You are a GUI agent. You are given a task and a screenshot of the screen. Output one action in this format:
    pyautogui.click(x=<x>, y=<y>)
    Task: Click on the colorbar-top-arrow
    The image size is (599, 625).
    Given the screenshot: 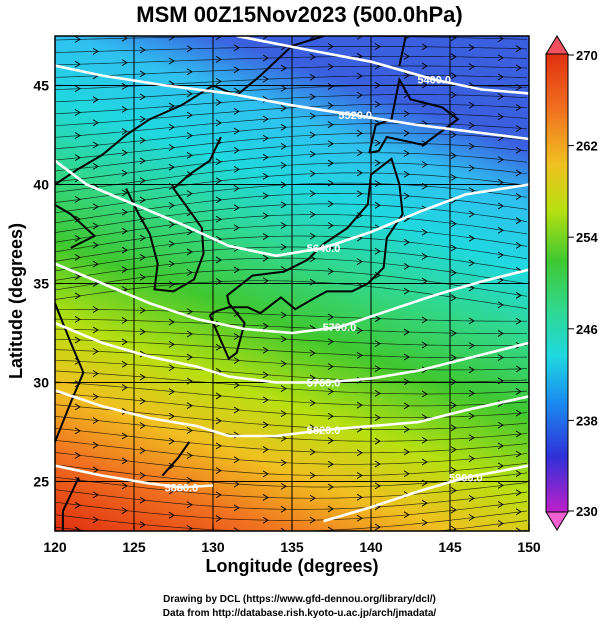 What is the action you would take?
    pyautogui.click(x=557, y=45)
    